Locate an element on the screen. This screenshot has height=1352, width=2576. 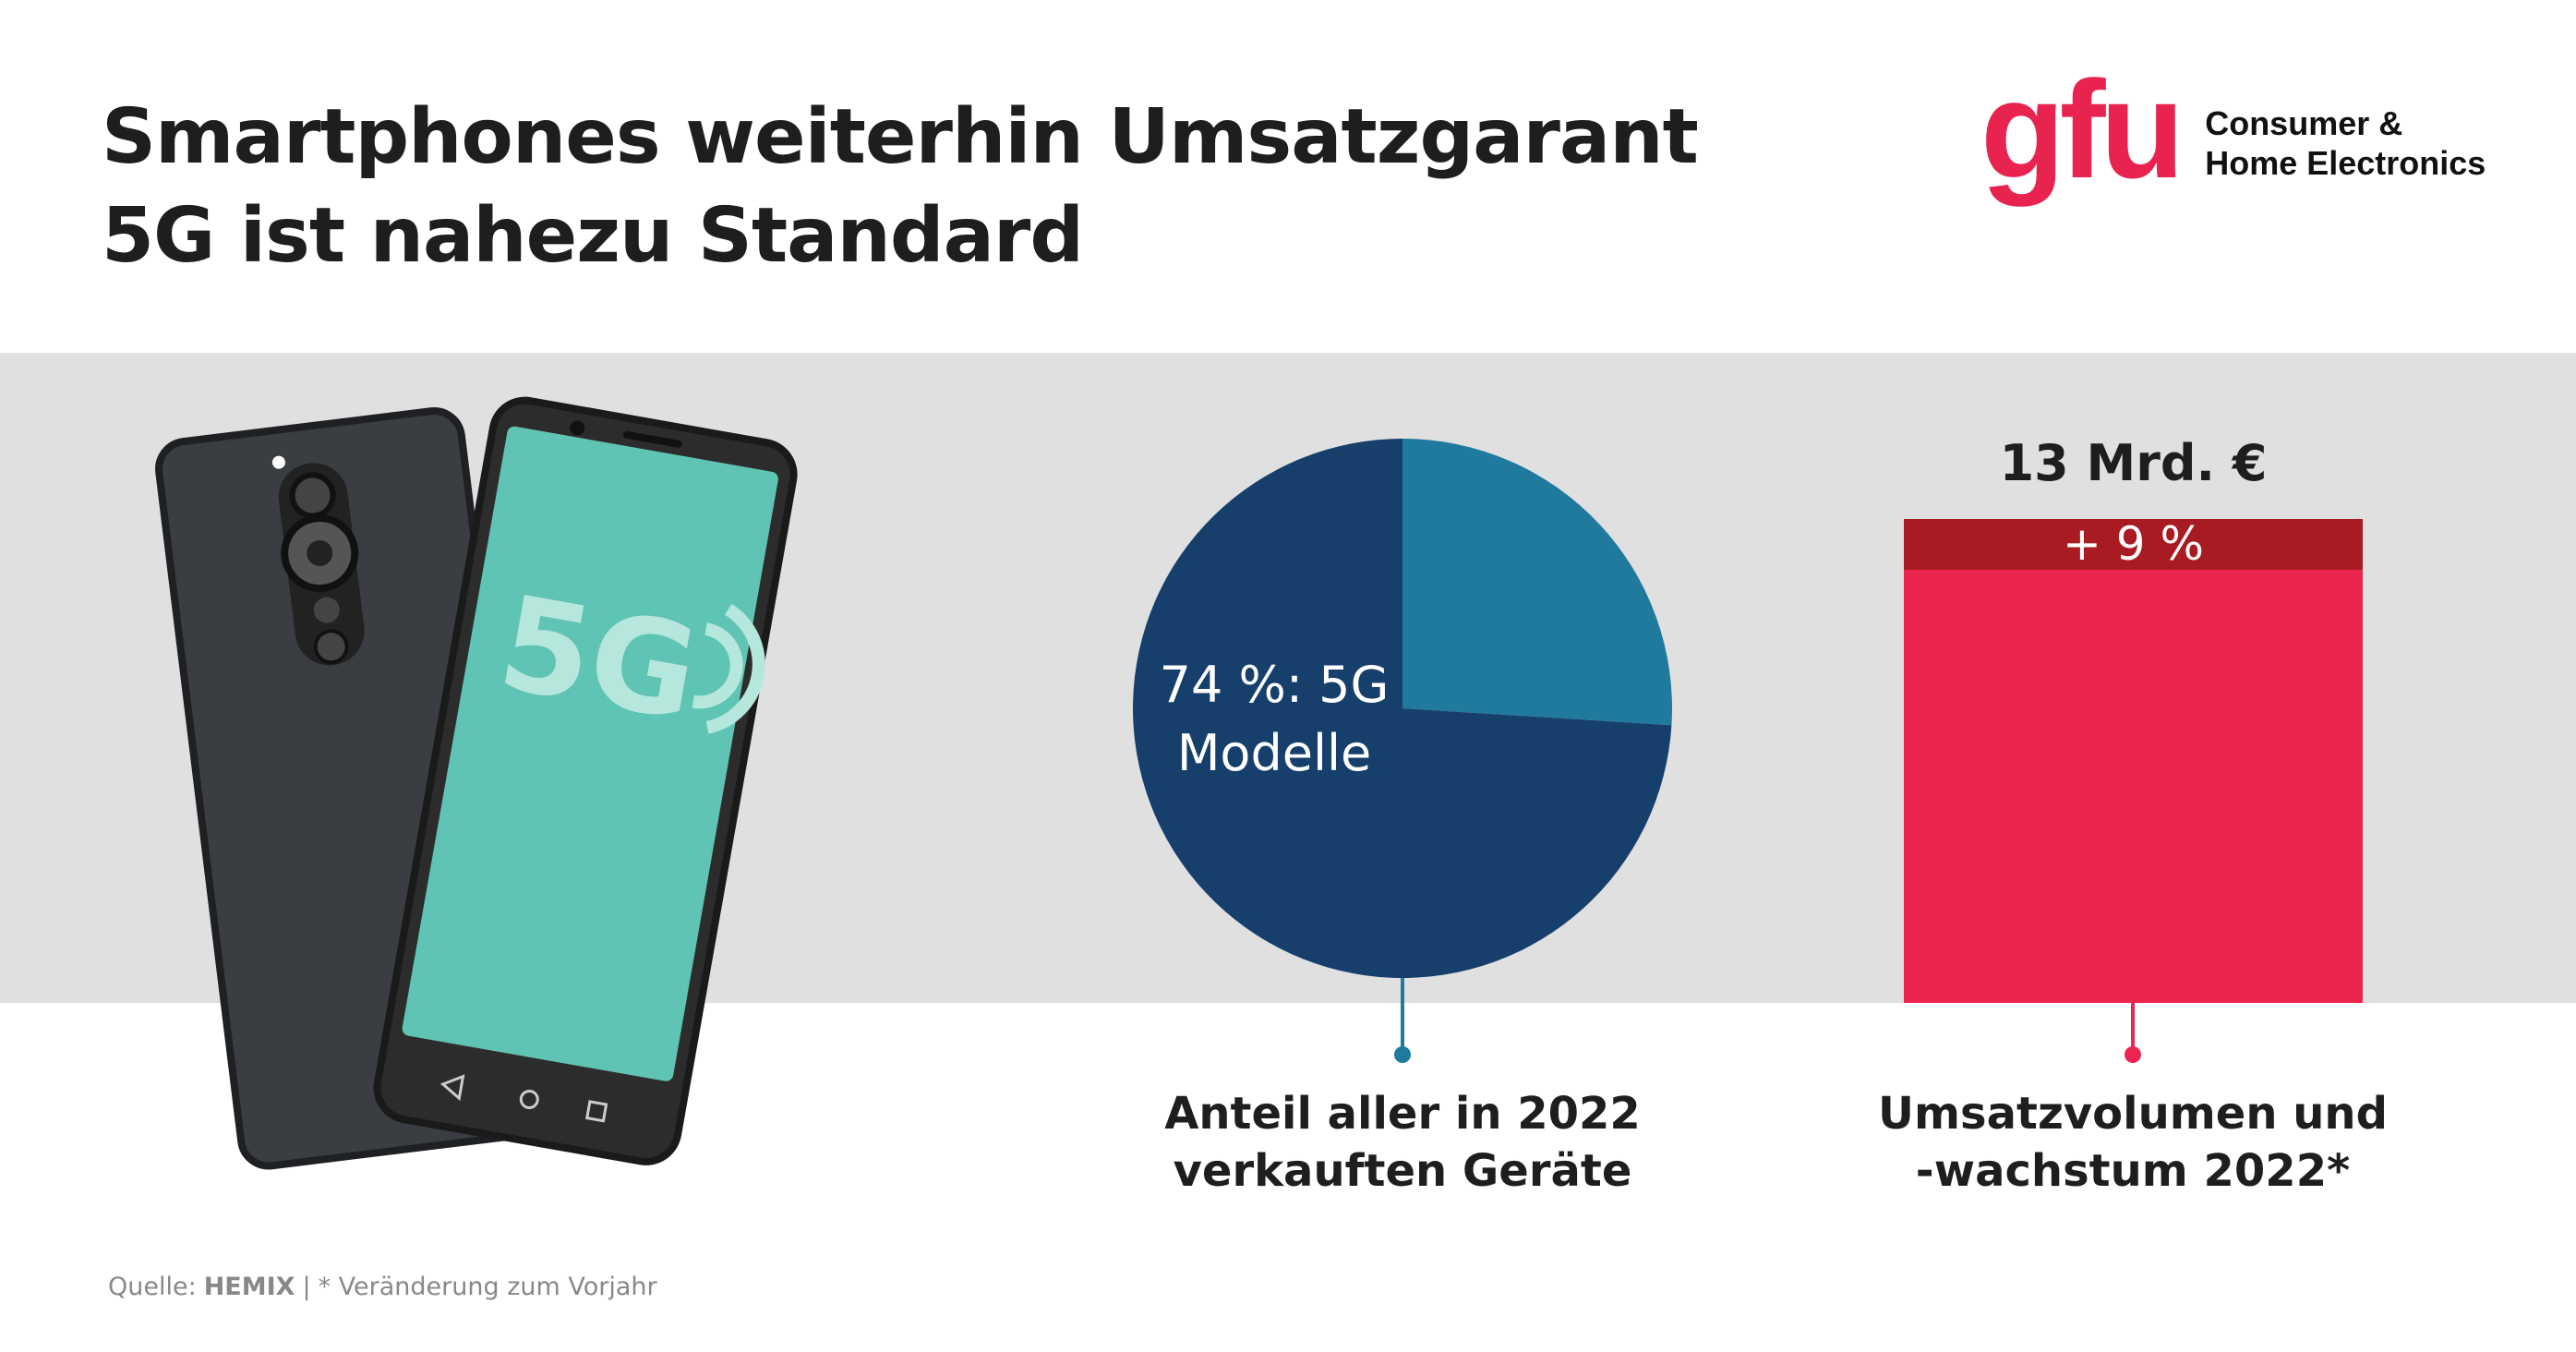
pie-data-label: 74 %: 5G Modelle is located at coordinates (1274, 719).